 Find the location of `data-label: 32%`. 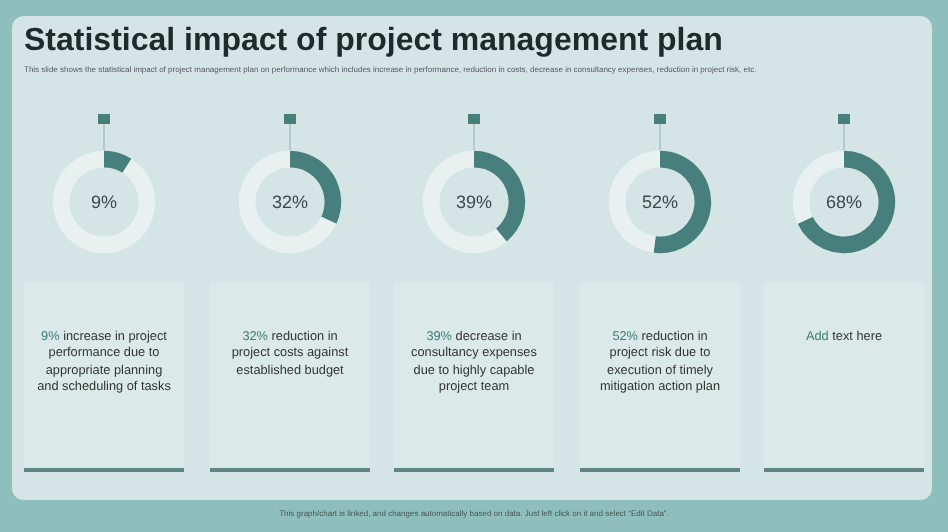

data-label: 32% is located at coordinates (290, 202).